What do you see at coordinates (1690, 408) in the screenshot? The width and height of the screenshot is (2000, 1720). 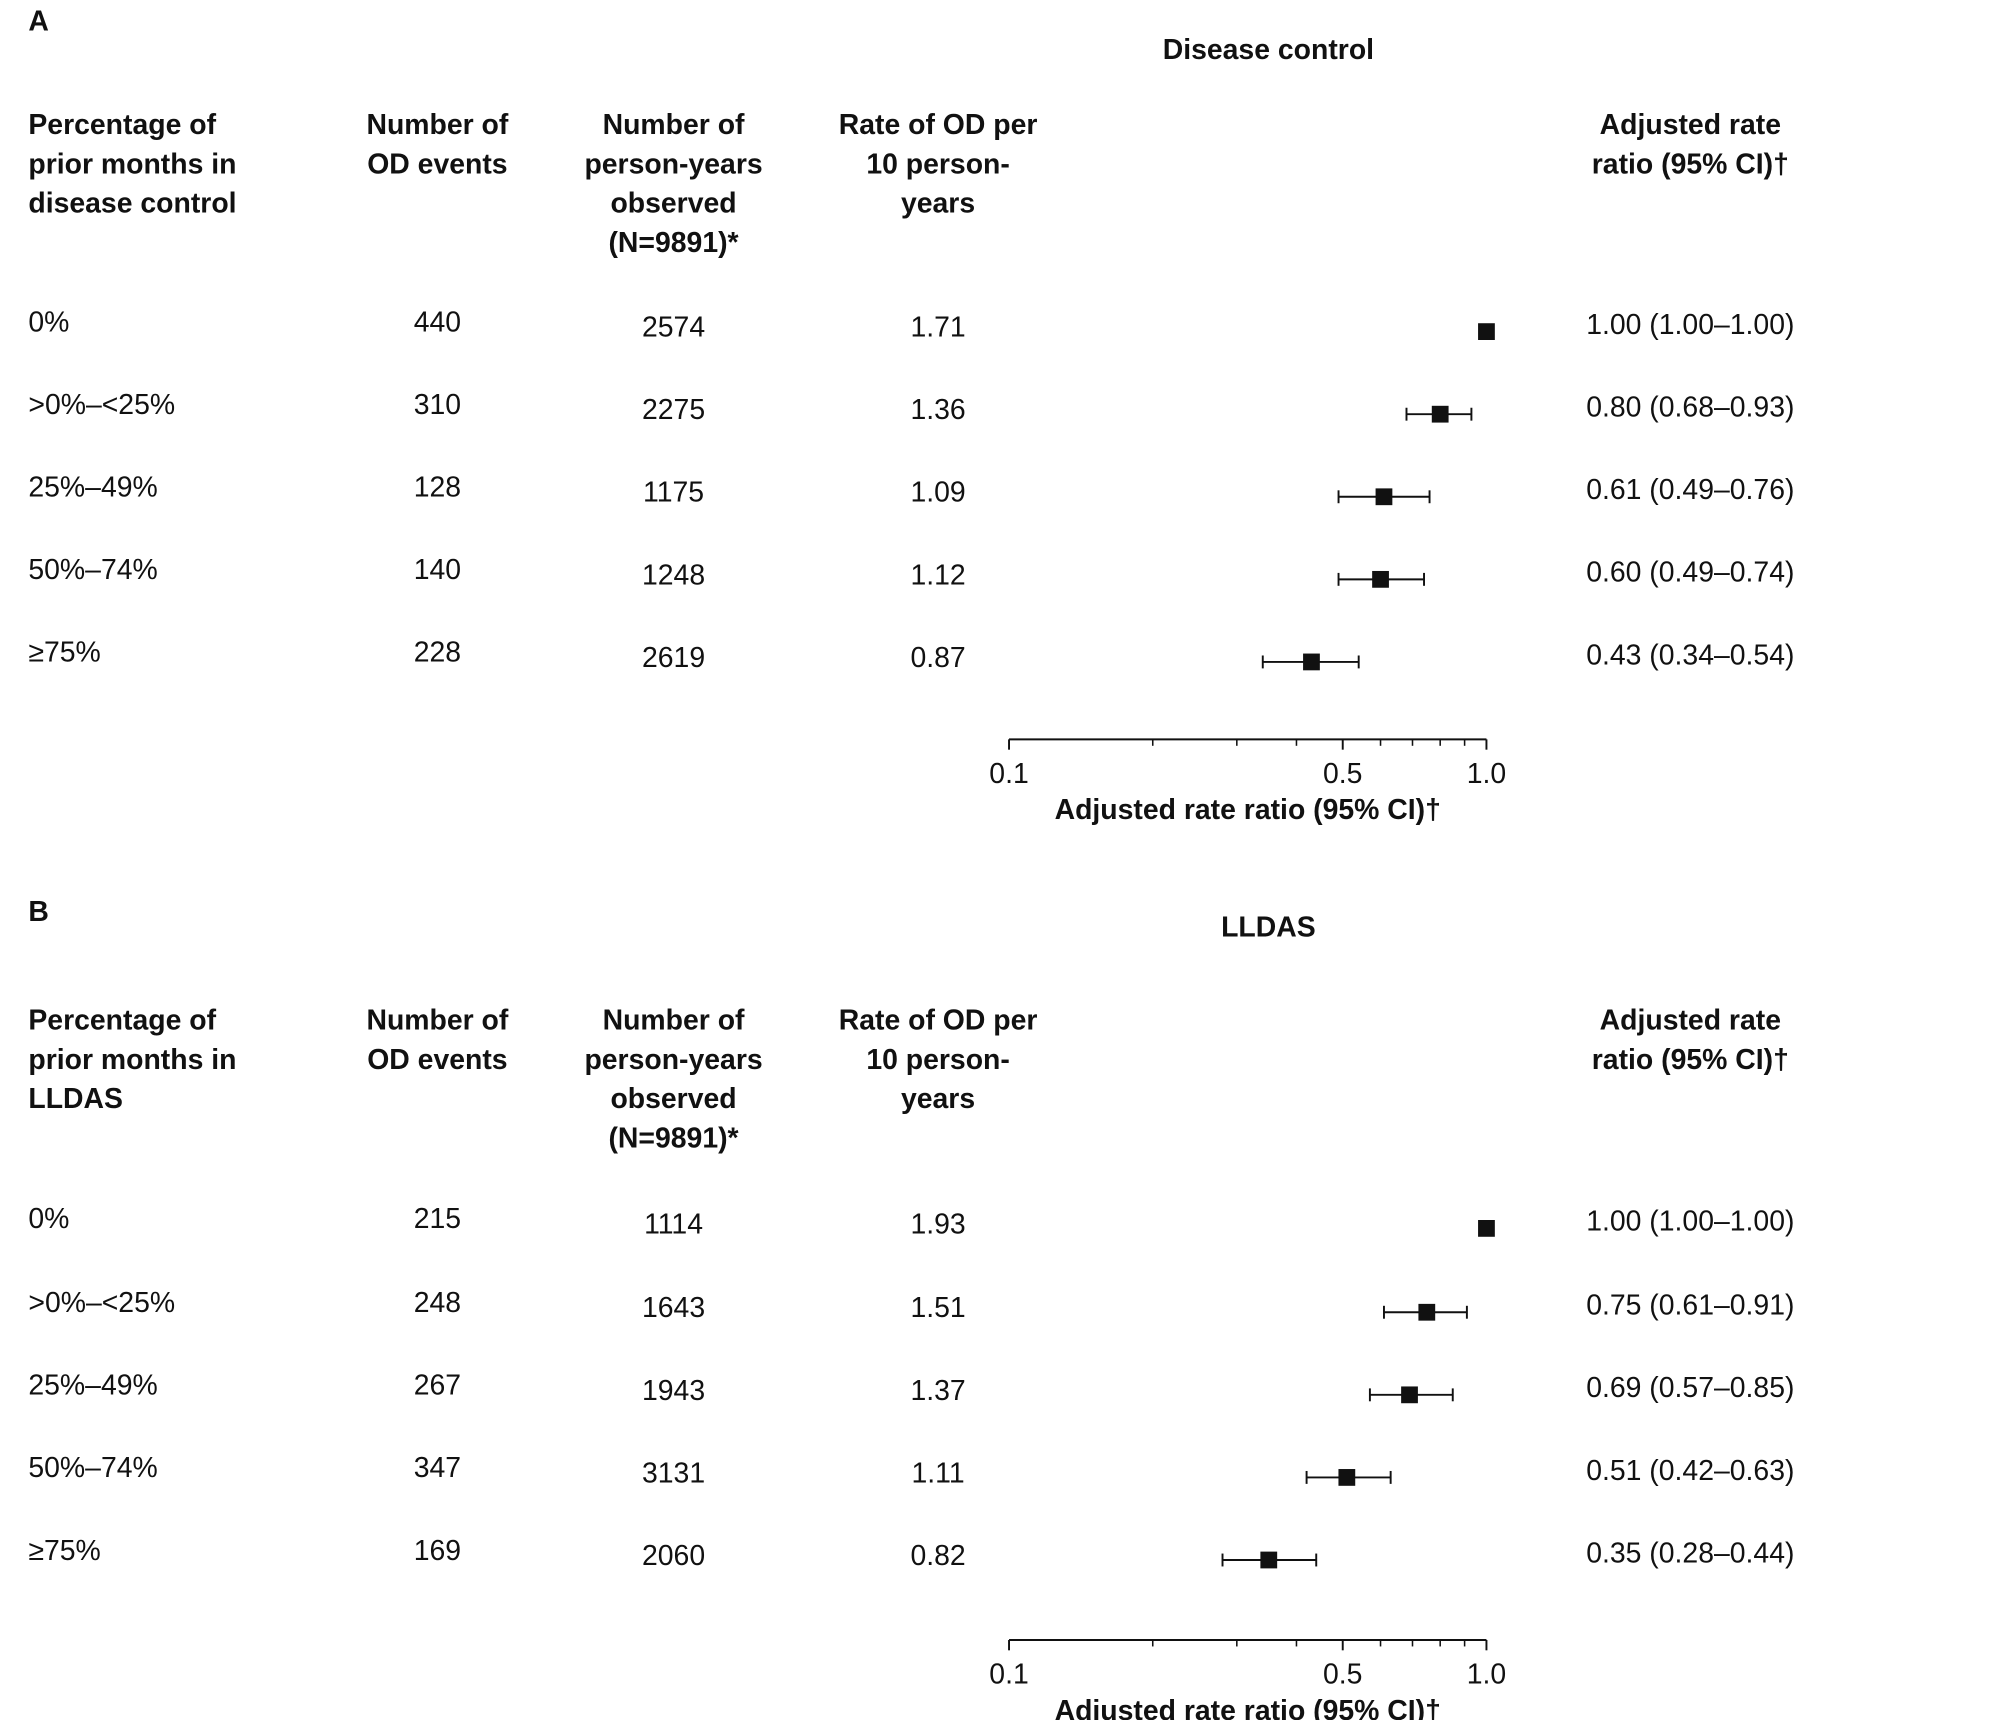 I see `ratio-label: 0.80 (0.68–0.93)` at bounding box center [1690, 408].